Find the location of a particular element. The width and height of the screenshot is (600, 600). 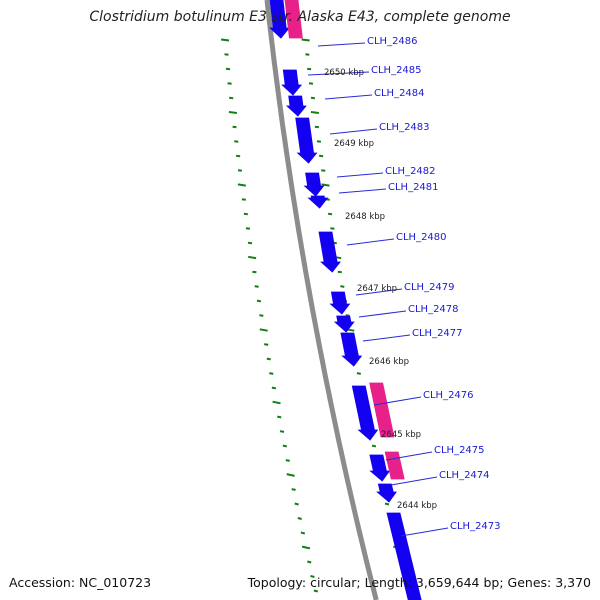

gene-label: CLH_2474 is located at coordinates (464, 475).